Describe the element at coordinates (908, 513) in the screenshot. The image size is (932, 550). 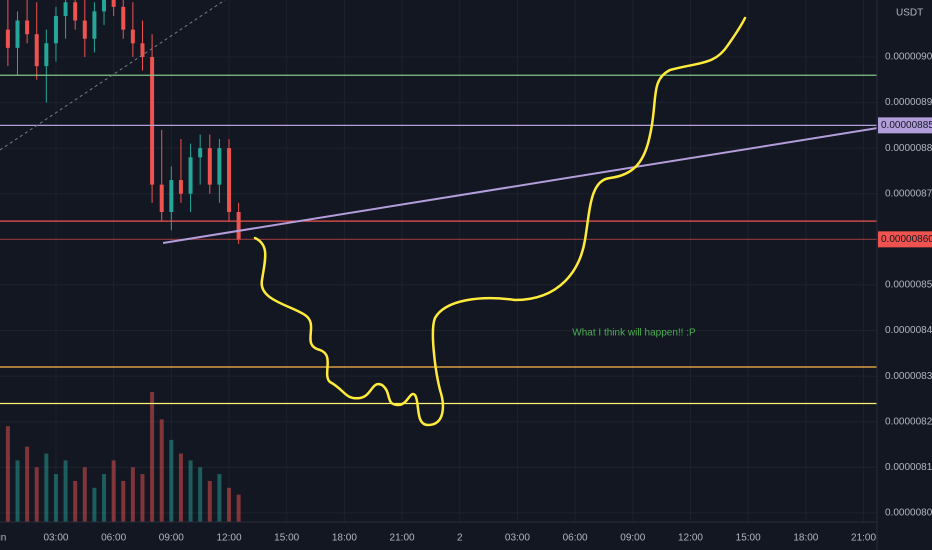
I see `y-tick-label: 0.00000800` at that location.